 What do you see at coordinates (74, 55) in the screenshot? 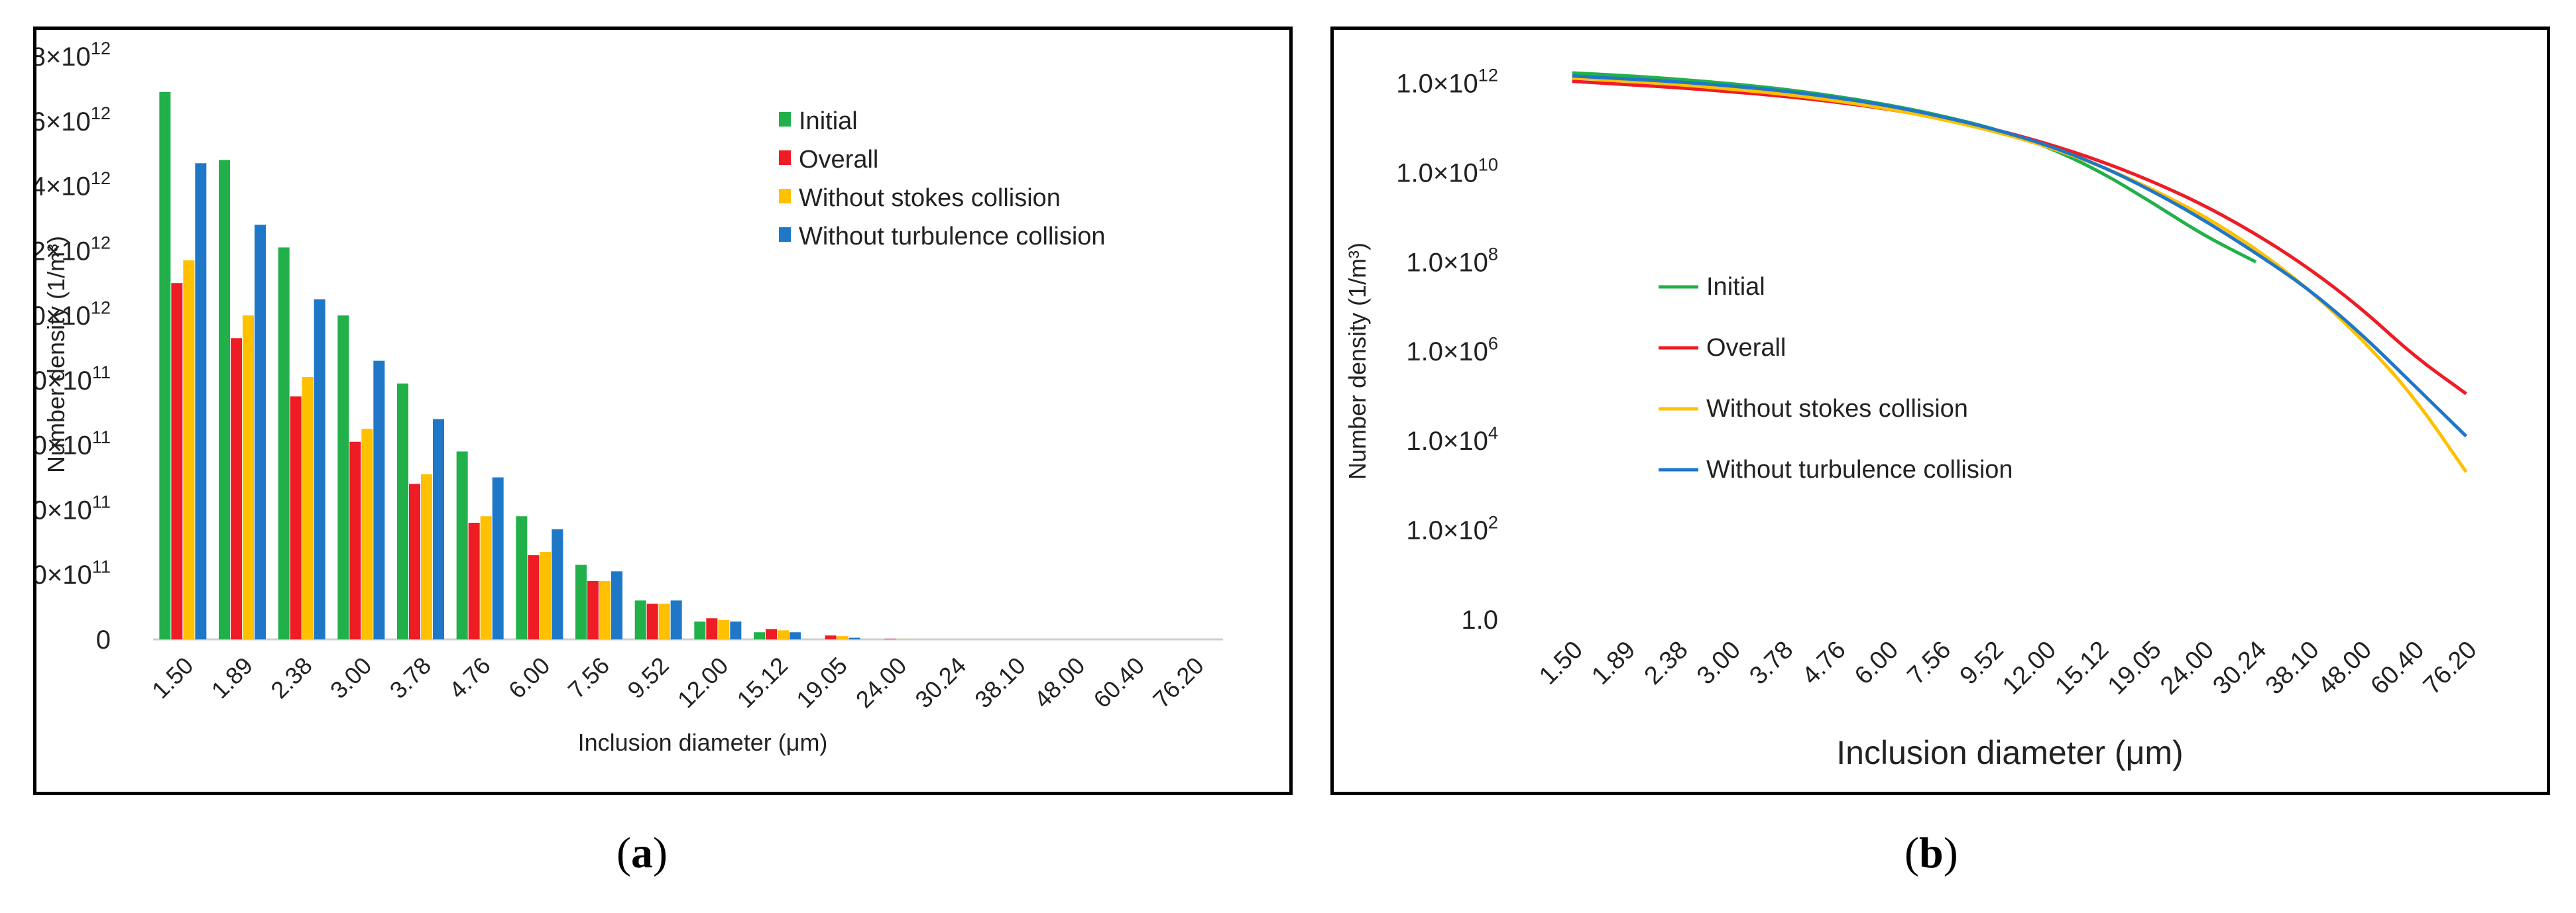
I see `y-tick-label: 1.8×10¹²` at bounding box center [74, 55].